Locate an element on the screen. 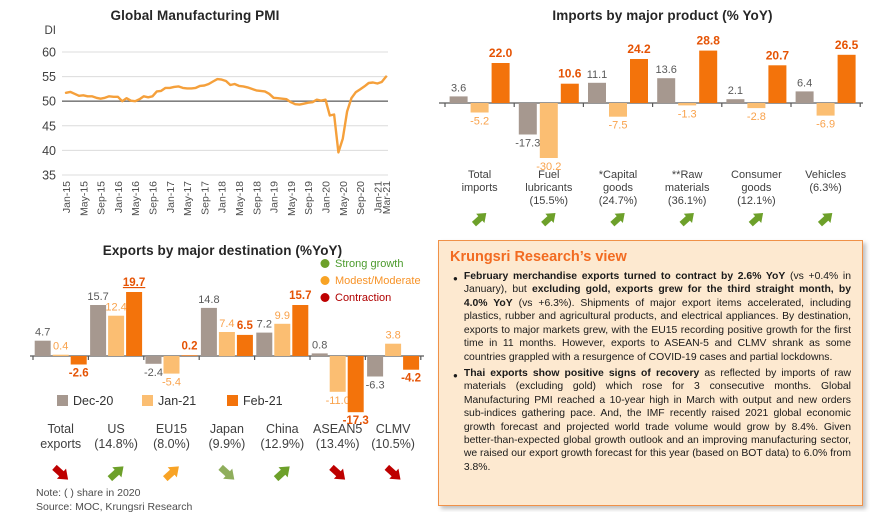  y-axis-label: DI is located at coordinates (51, 31).